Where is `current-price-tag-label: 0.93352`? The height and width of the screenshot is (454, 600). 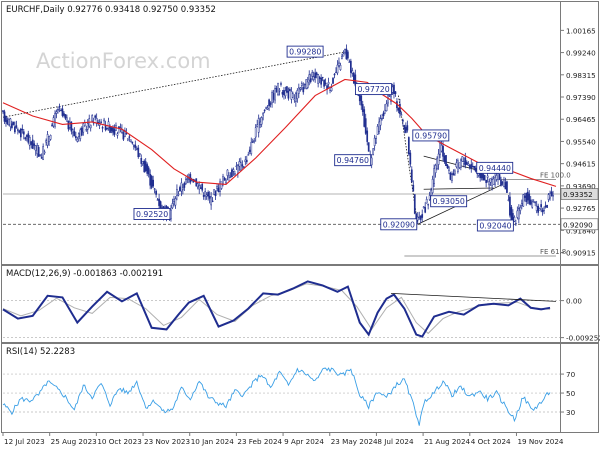
current-price-tag-label: 0.93352 is located at coordinates (578, 194).